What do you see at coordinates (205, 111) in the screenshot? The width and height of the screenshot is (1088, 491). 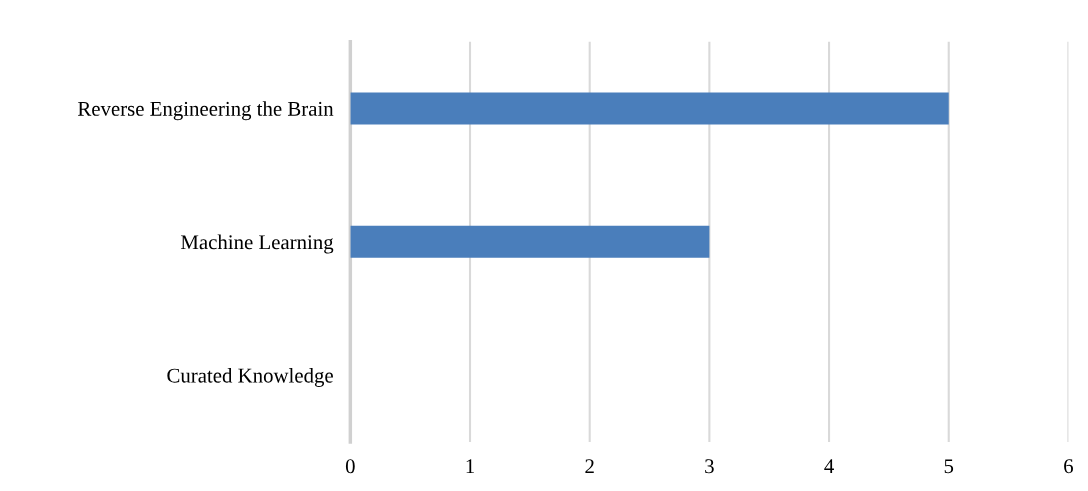 I see `y-tick-label: Reverse Engineering the Brain` at bounding box center [205, 111].